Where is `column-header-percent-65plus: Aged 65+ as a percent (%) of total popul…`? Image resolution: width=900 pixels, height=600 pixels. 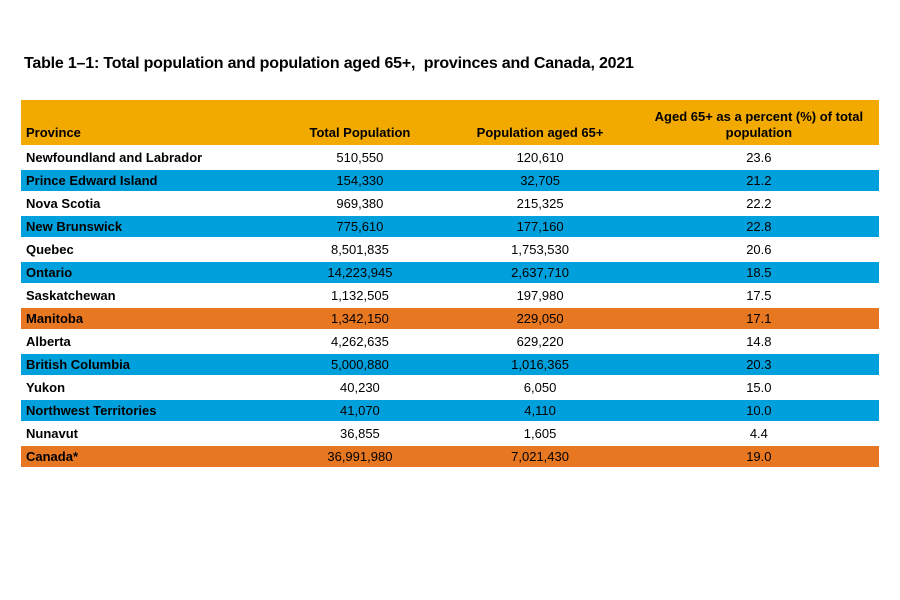
column-header-percent-65plus: Aged 65+ as a percent (%) of total popul… is located at coordinates (758, 123).